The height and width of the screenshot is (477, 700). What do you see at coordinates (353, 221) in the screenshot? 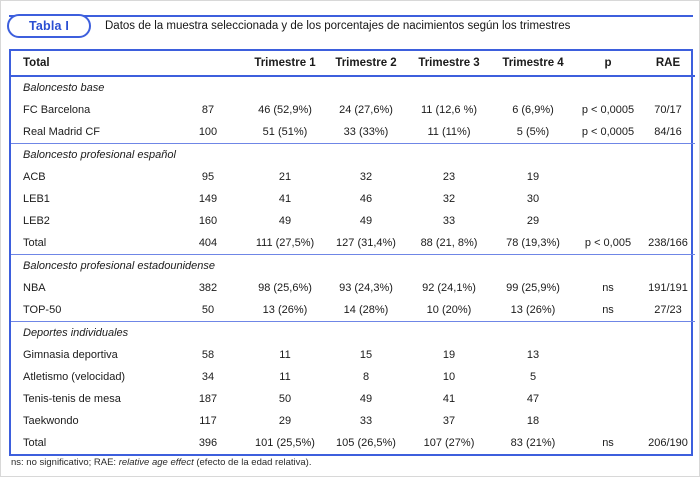
I see `table-row: LEB2 160 49 49 33 29` at bounding box center [353, 221].